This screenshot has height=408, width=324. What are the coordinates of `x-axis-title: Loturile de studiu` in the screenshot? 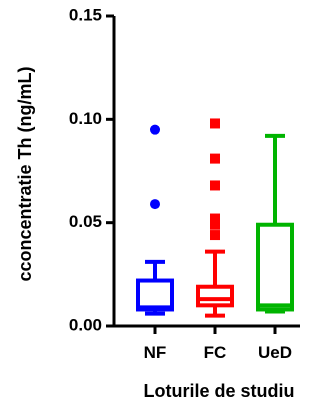 It's located at (219, 391).